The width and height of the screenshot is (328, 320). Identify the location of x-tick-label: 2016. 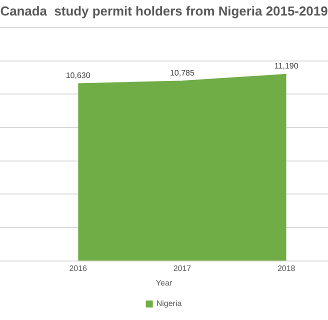
(78, 268).